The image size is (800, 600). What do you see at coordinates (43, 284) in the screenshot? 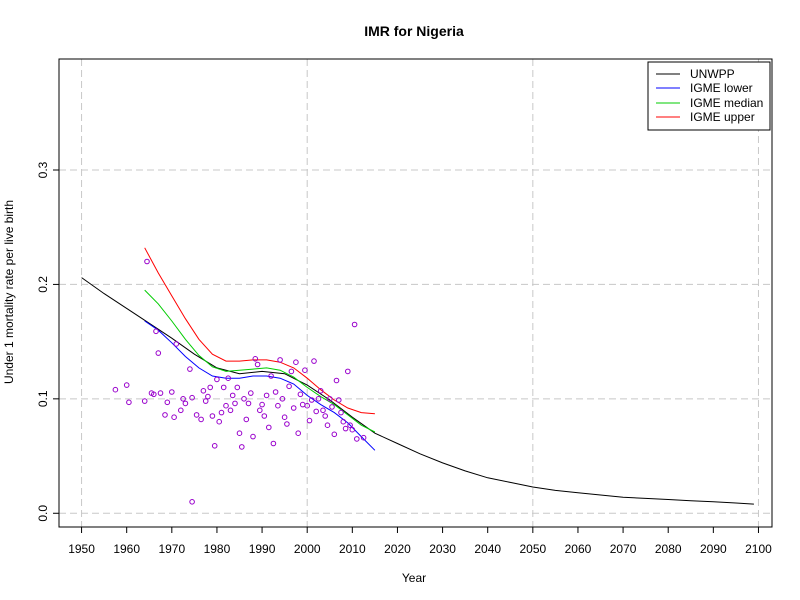
I see `y-tick-label: 0.2` at bounding box center [43, 284].